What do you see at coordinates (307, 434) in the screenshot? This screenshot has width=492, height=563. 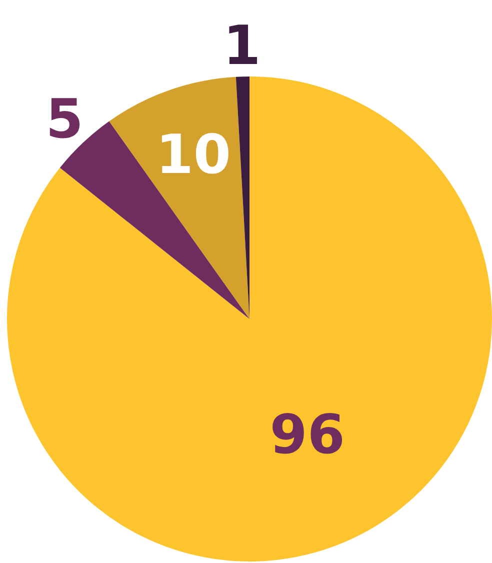 I see `data-label: 96` at bounding box center [307, 434].